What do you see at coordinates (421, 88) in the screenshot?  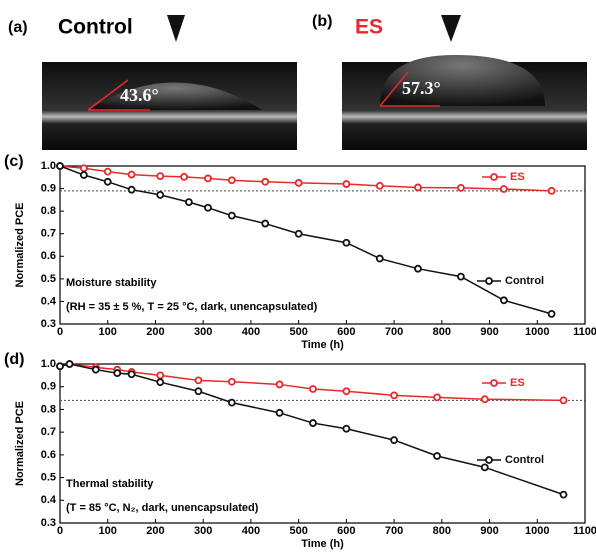 I see `angle-label: 57.3°` at bounding box center [421, 88].